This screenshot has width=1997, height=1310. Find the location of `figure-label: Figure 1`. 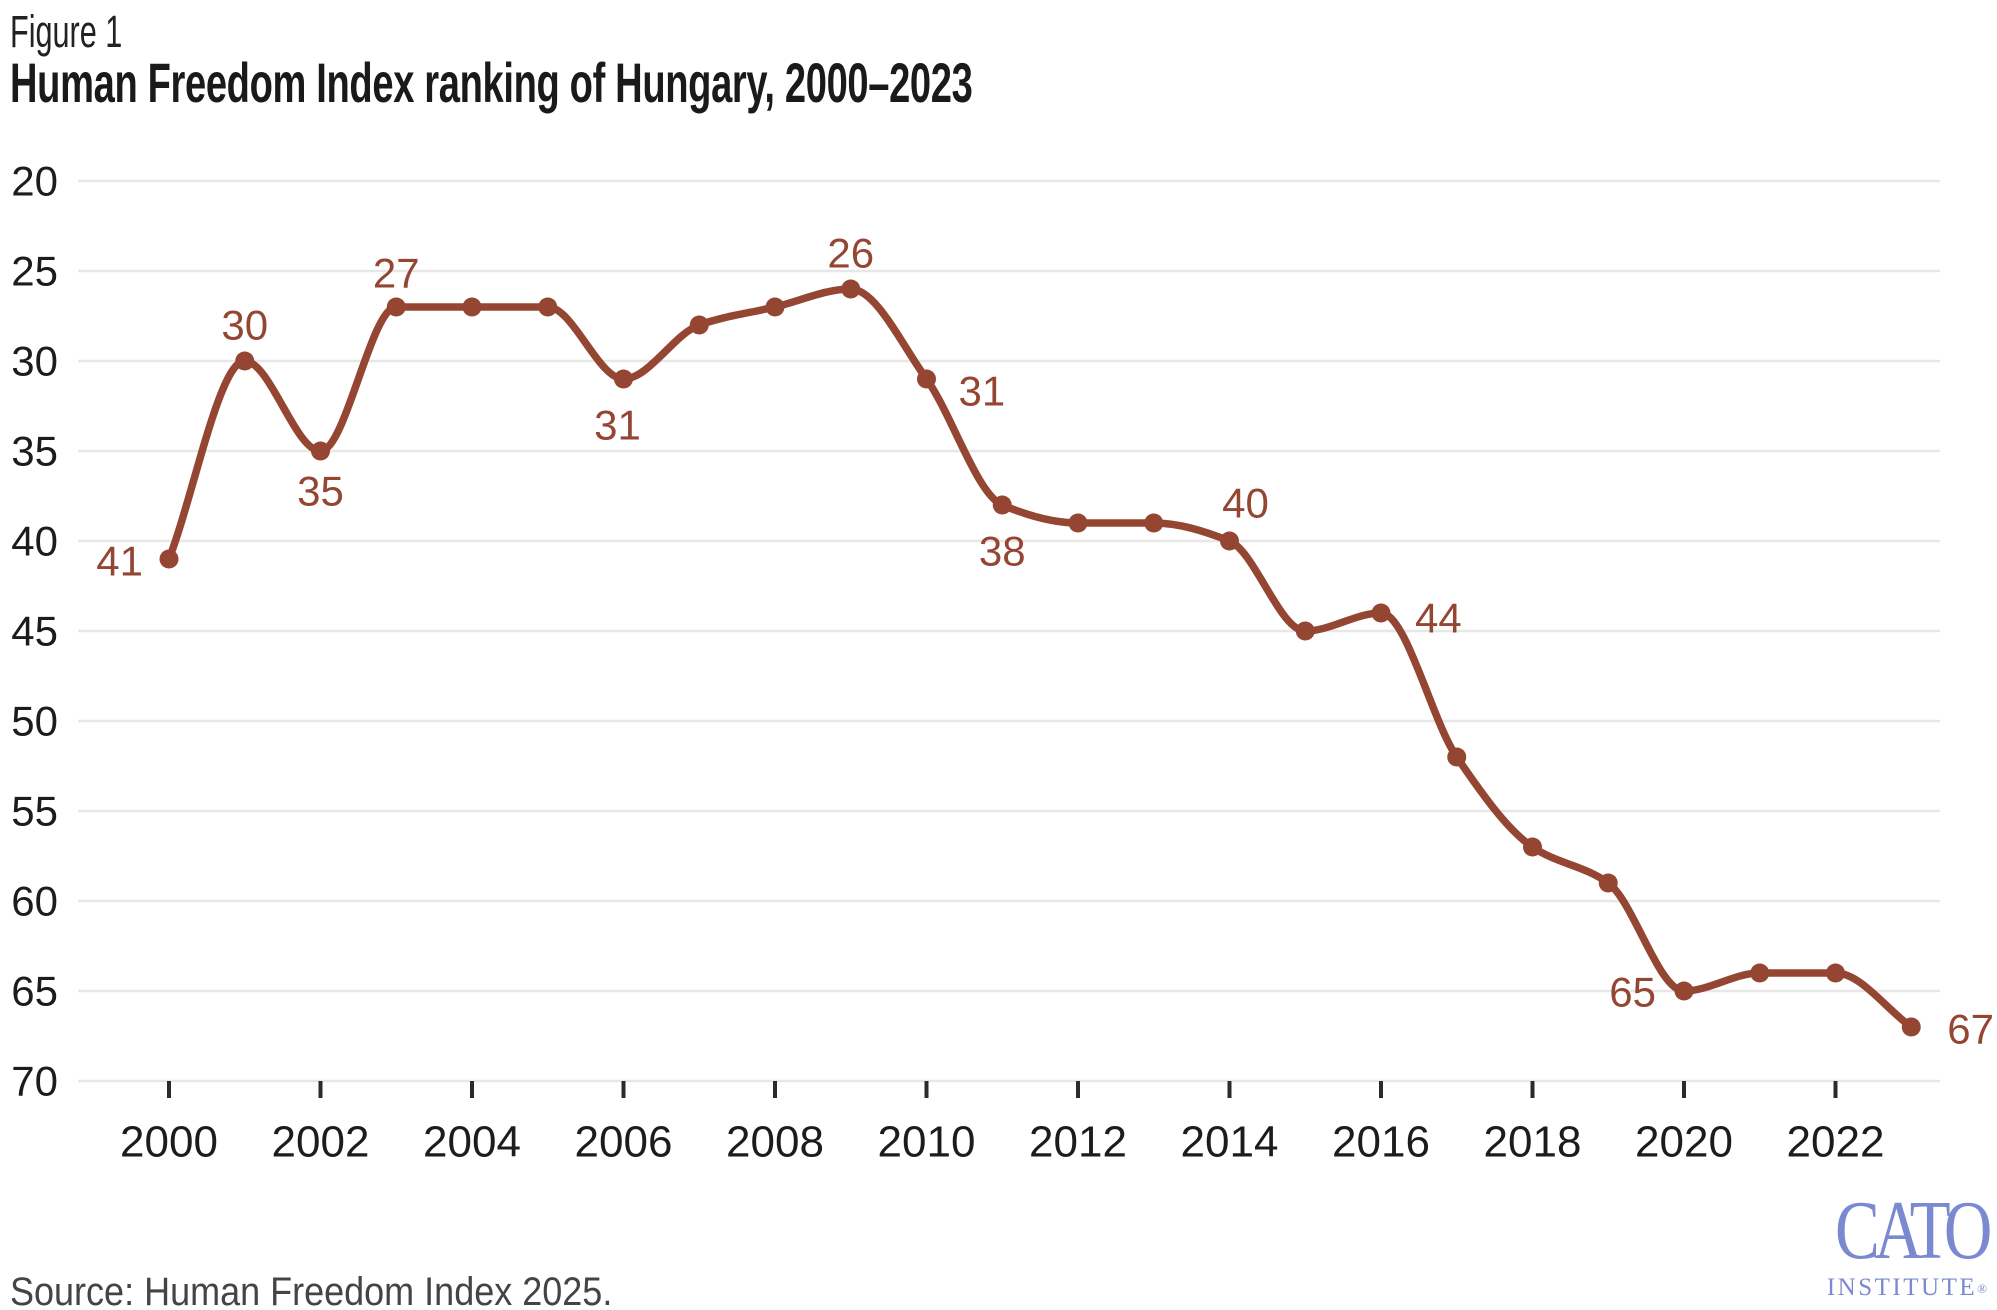

figure-label: Figure 1 is located at coordinates (66, 31).